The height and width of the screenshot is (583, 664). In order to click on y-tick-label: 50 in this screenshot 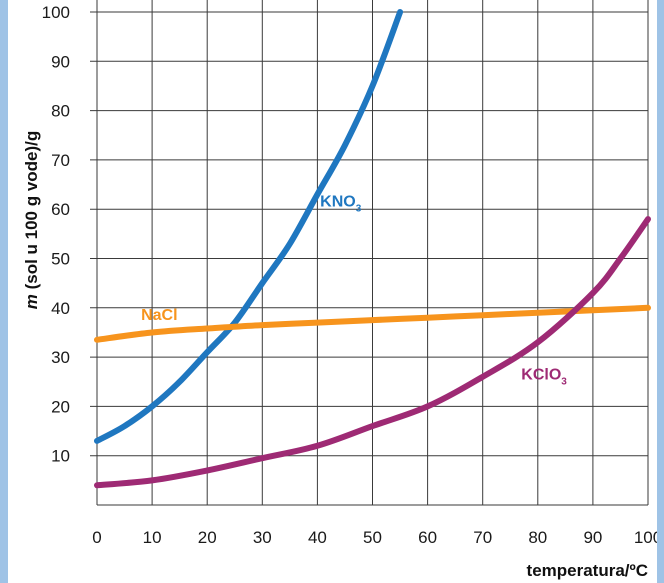, I will do `click(60, 259)`.